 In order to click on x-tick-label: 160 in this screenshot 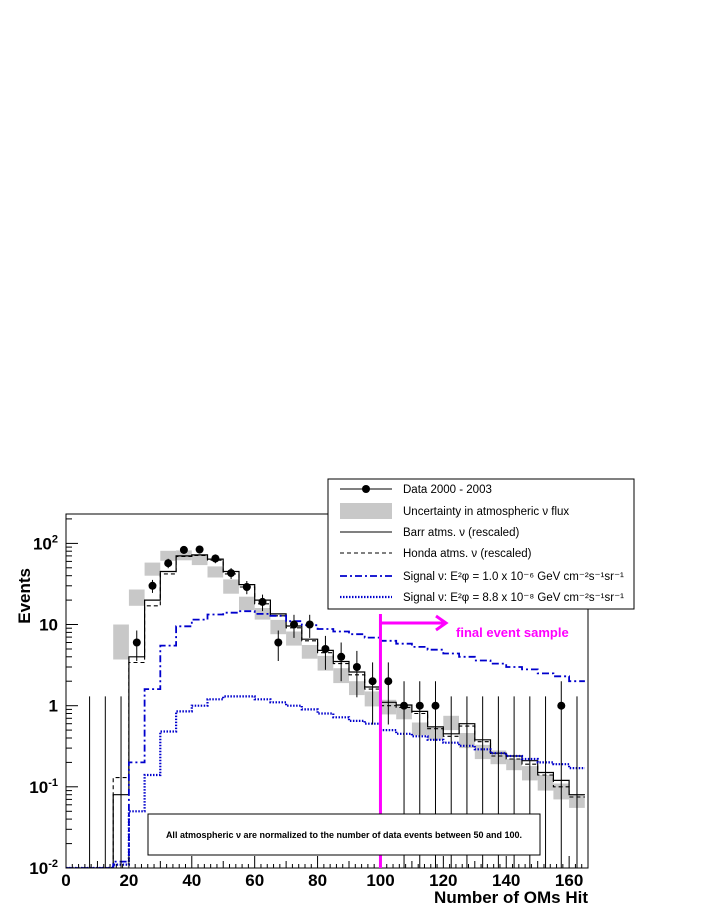, I will do `click(569, 880)`.